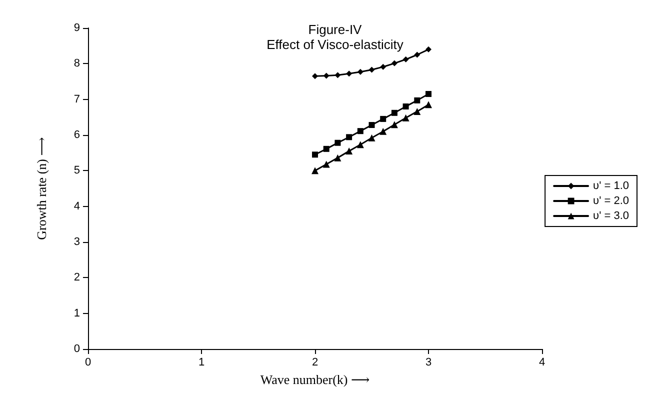 This screenshot has height=402, width=645. Describe the element at coordinates (77, 313) in the screenshot. I see `y-tick-label: 1` at that location.